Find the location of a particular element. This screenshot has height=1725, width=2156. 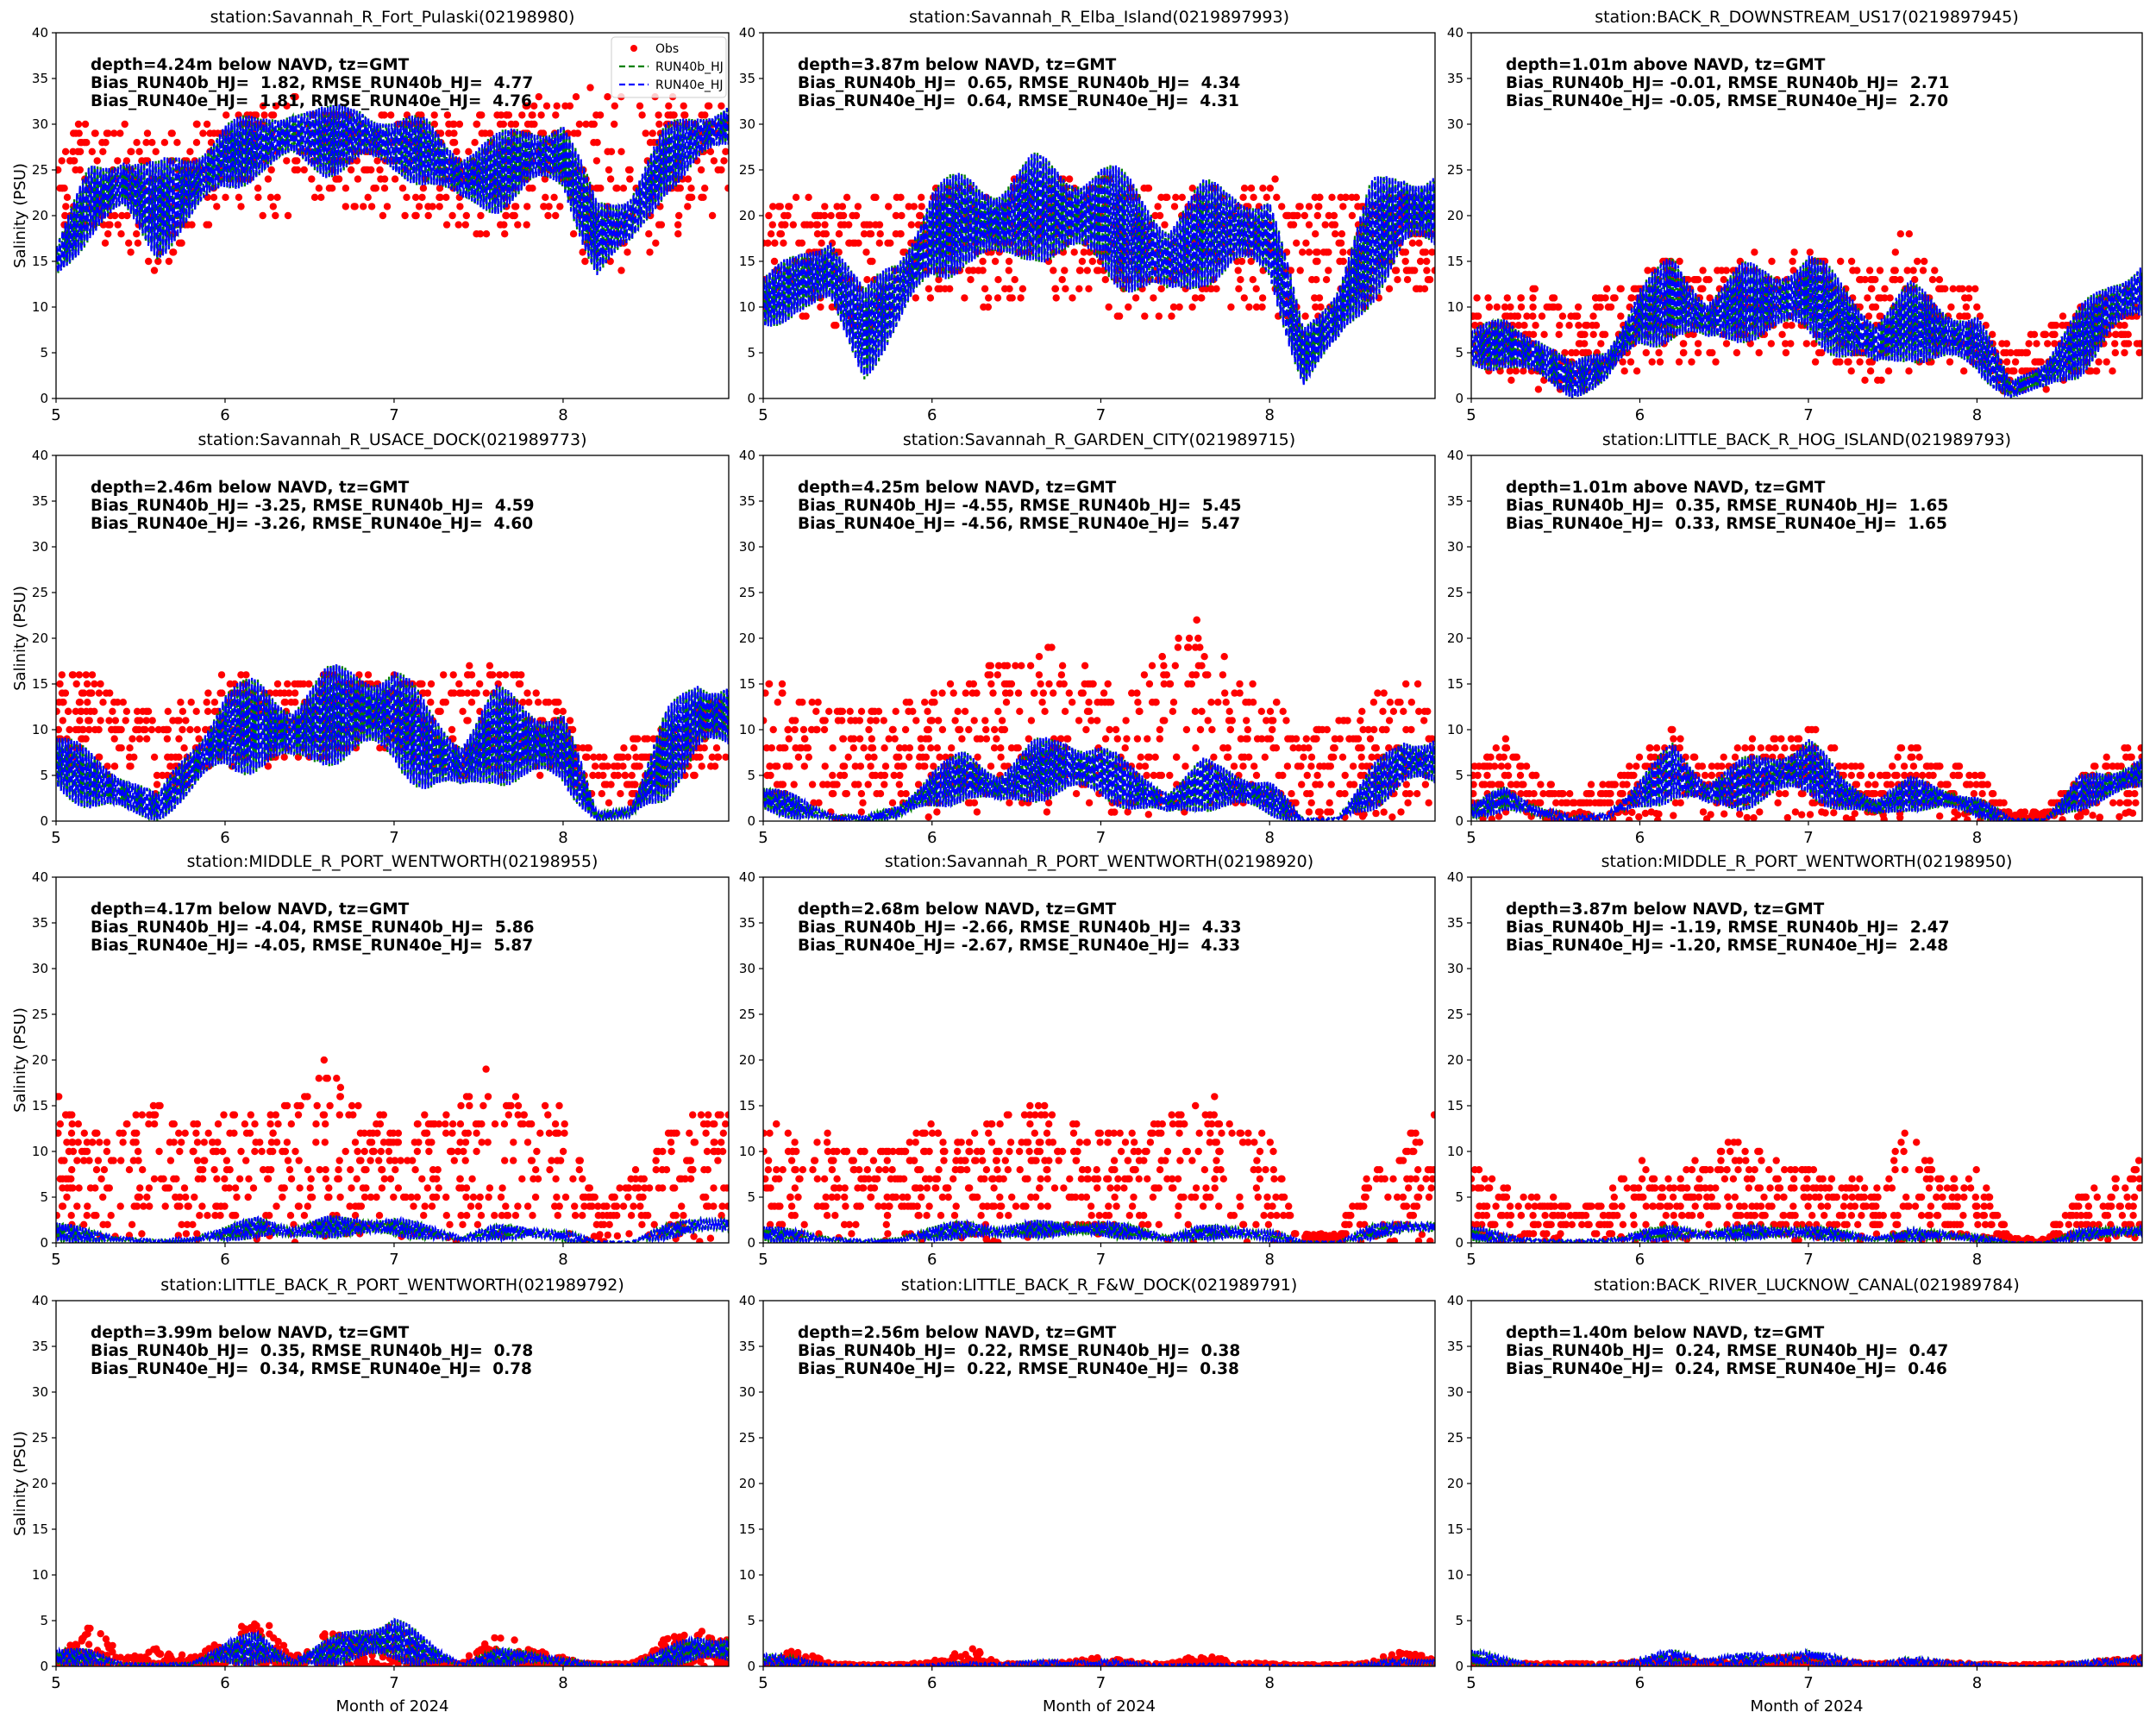

y-tick-label: 10 is located at coordinates (40, 307).